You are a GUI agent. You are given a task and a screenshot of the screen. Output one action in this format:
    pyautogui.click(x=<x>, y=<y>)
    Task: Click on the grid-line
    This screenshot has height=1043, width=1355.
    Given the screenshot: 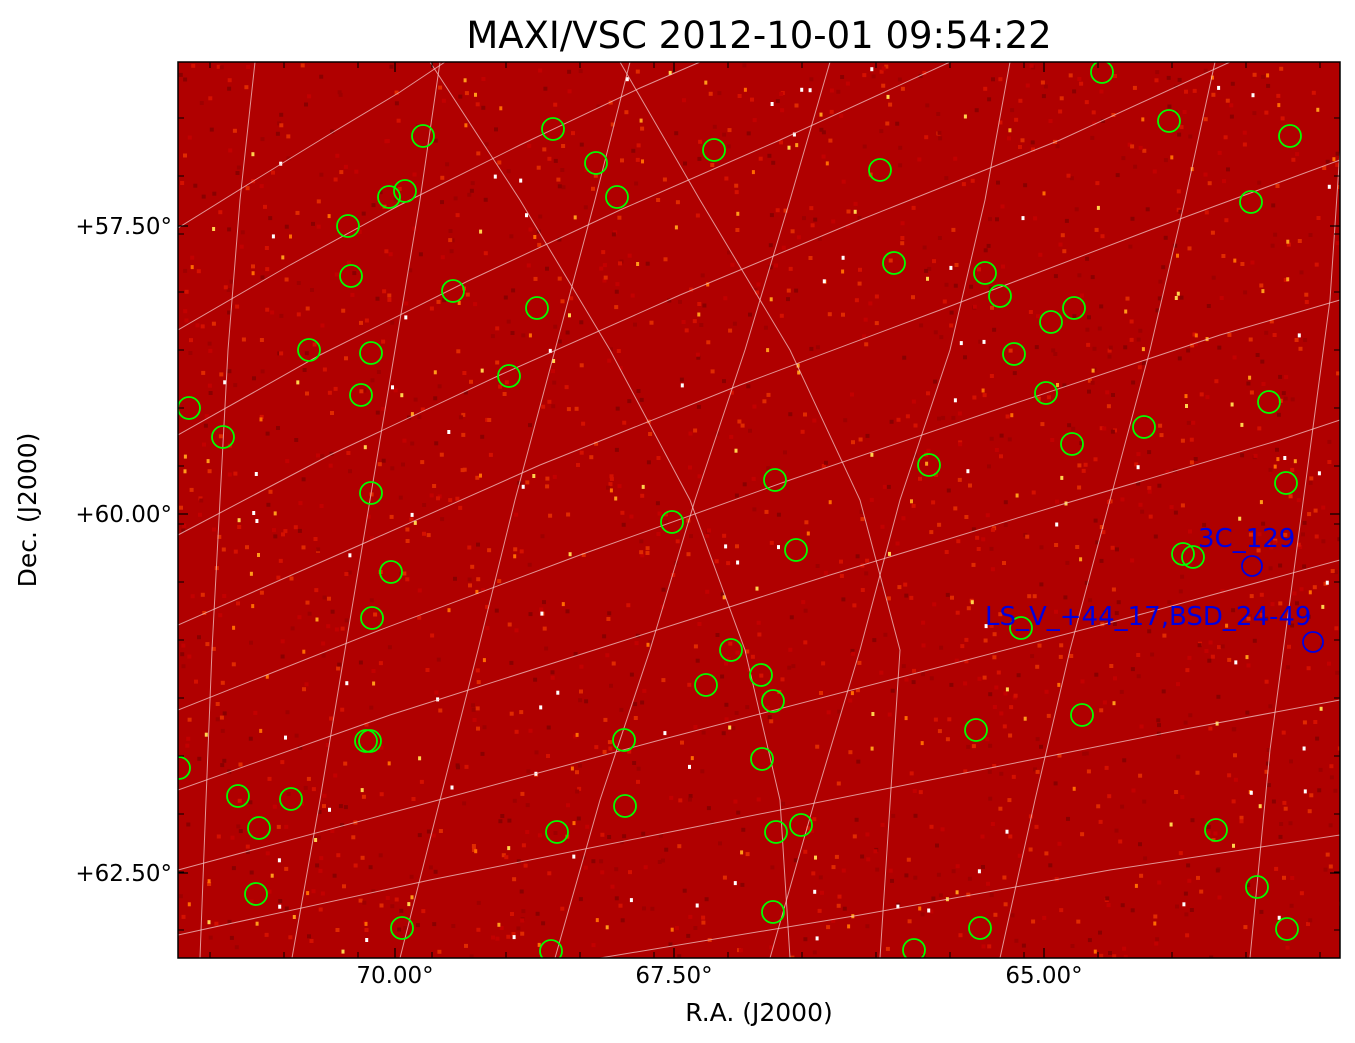 What is the action you would take?
    pyautogui.click(x=515, y=510)
    